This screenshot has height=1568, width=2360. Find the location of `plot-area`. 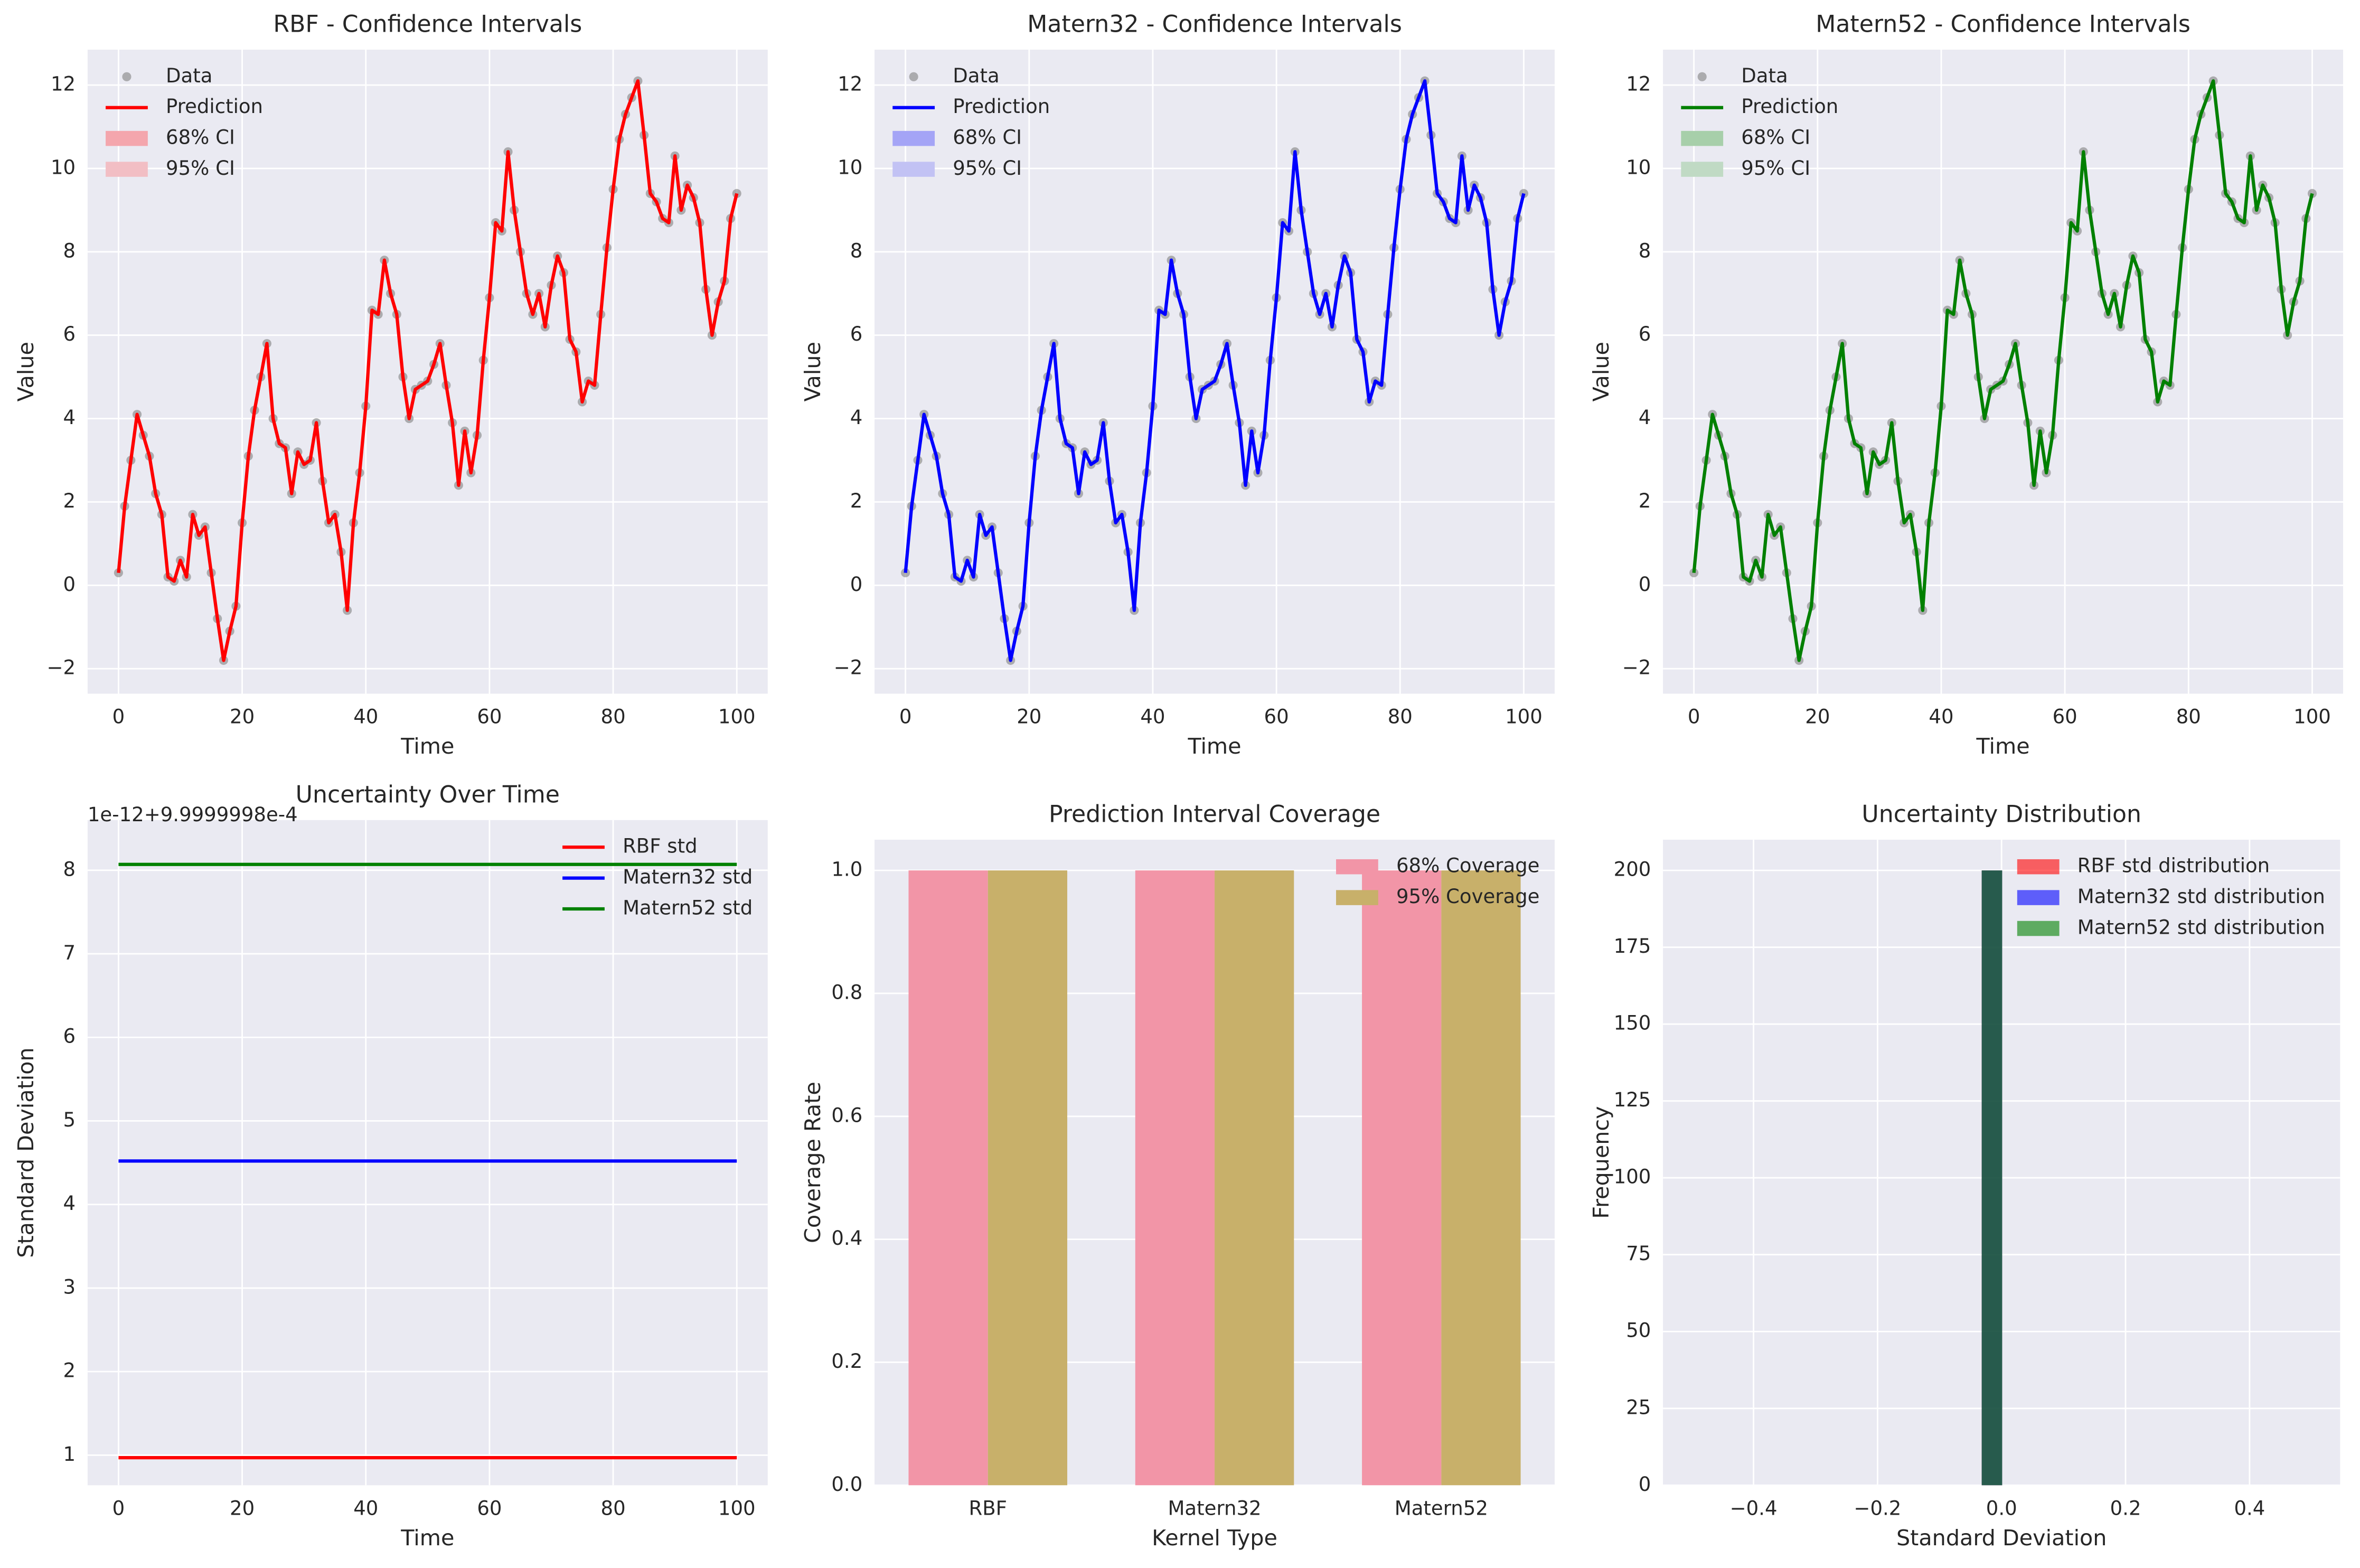

plot-area is located at coordinates (427, 372).